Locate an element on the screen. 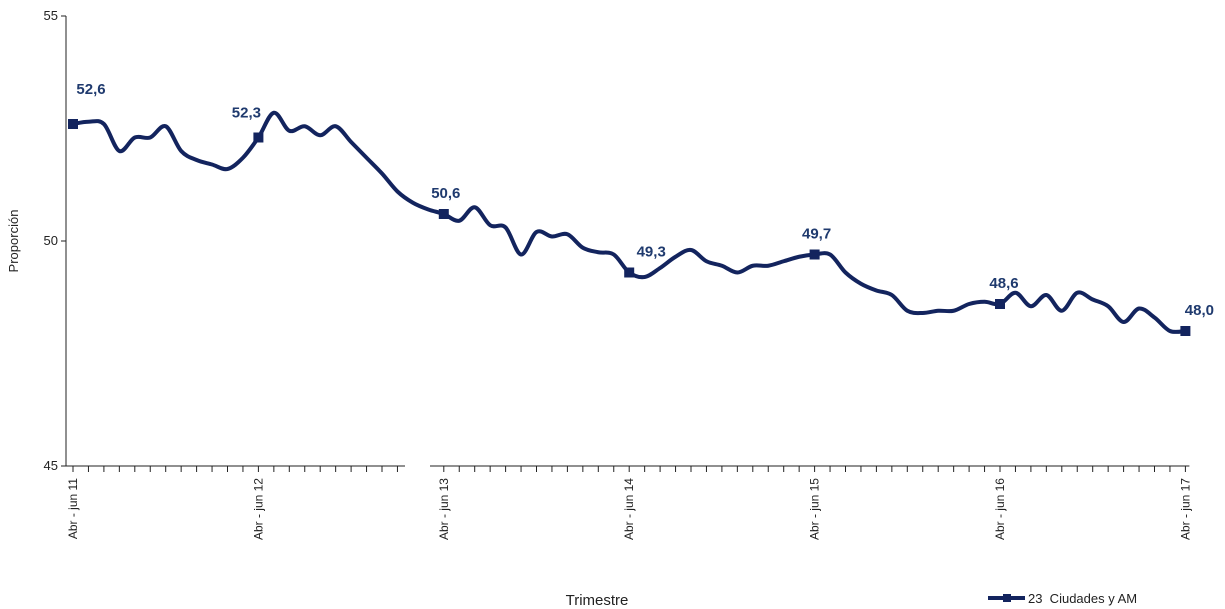 The image size is (1225, 609). y-tick-label: 50 is located at coordinates (51, 240).